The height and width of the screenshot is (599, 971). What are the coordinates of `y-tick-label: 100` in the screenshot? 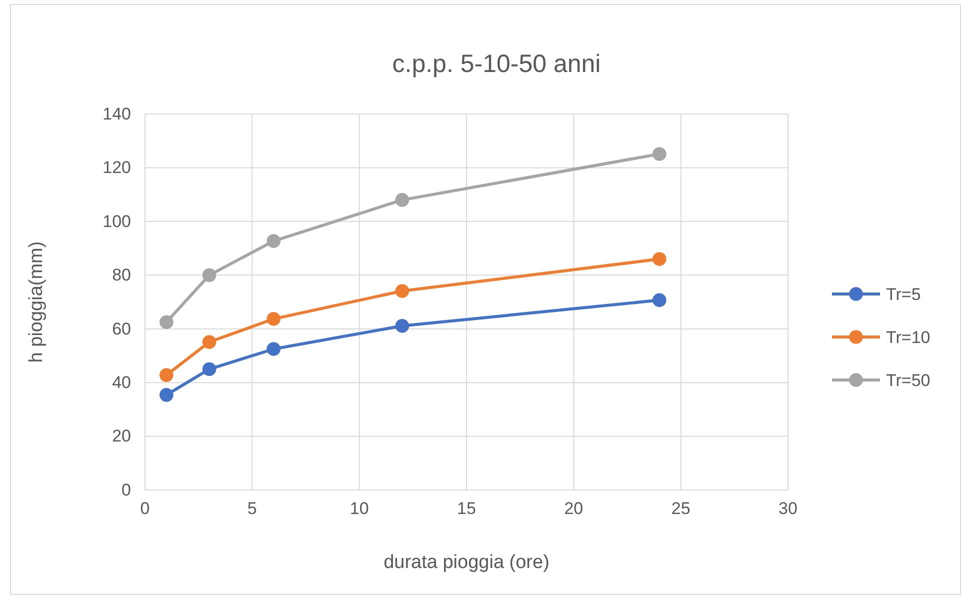 It's located at (116, 221).